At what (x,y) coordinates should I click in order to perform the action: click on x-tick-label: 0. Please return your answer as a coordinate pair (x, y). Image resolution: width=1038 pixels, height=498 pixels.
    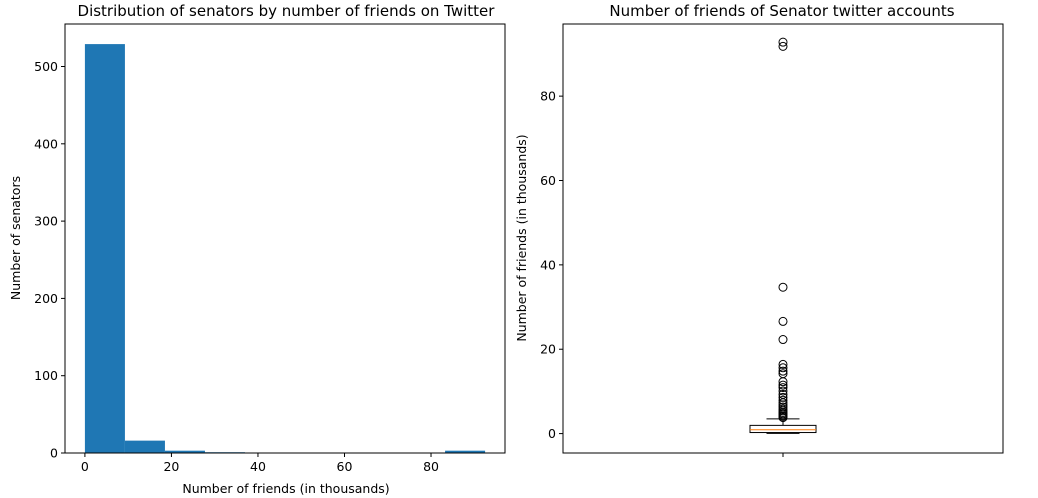
    Looking at the image, I should click on (85, 466).